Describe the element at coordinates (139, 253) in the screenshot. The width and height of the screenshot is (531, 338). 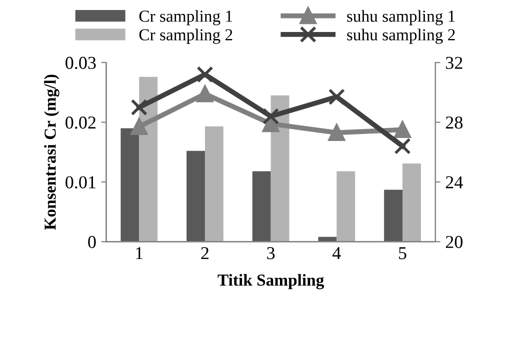
I see `x-tick-label: 1` at that location.